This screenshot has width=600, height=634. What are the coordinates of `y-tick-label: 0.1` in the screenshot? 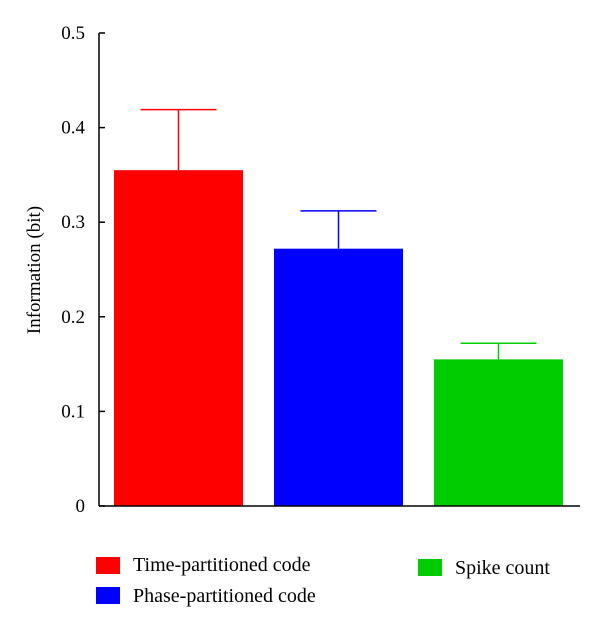 It's located at (73, 411).